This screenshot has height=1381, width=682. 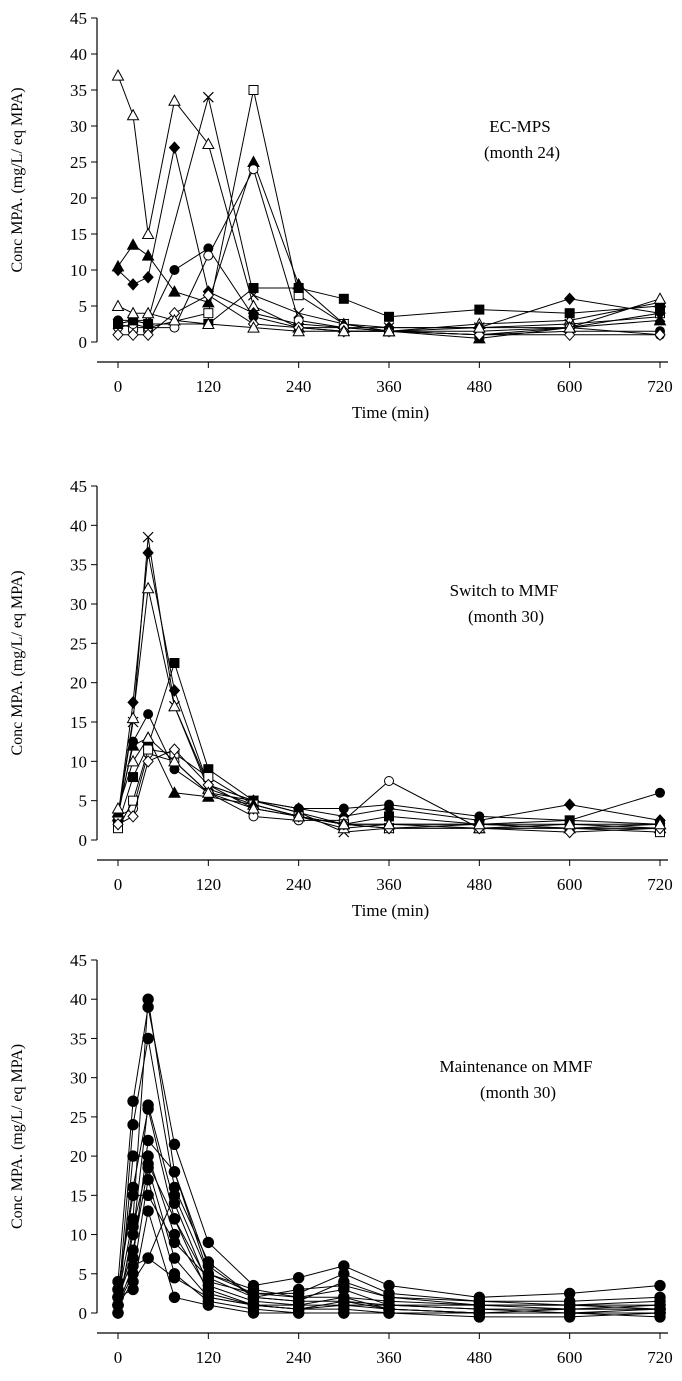 I want to click on panel-annotation: Maintenance on MMF, so click(x=516, y=1066).